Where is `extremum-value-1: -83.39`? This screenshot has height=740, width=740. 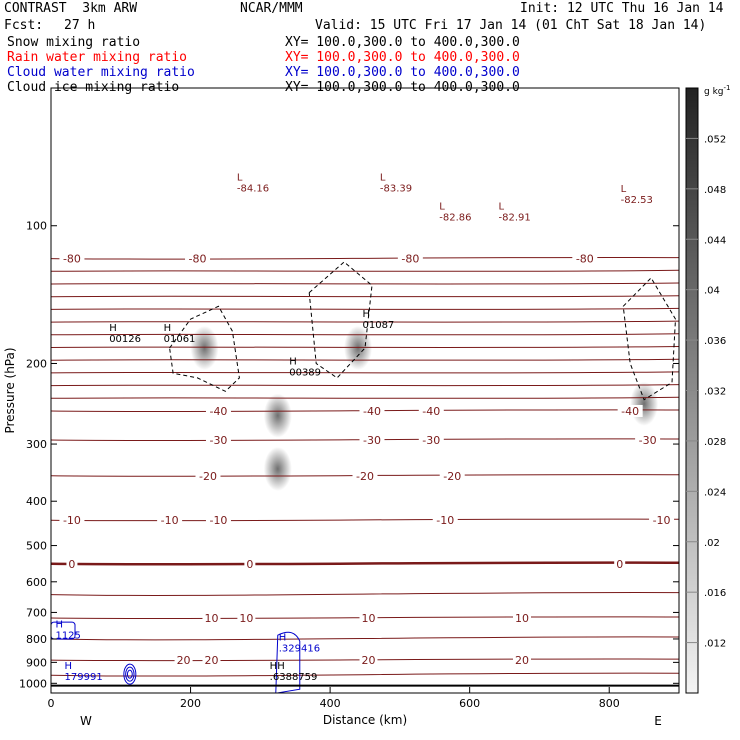 extremum-value-1: -83.39 is located at coordinates (396, 188).